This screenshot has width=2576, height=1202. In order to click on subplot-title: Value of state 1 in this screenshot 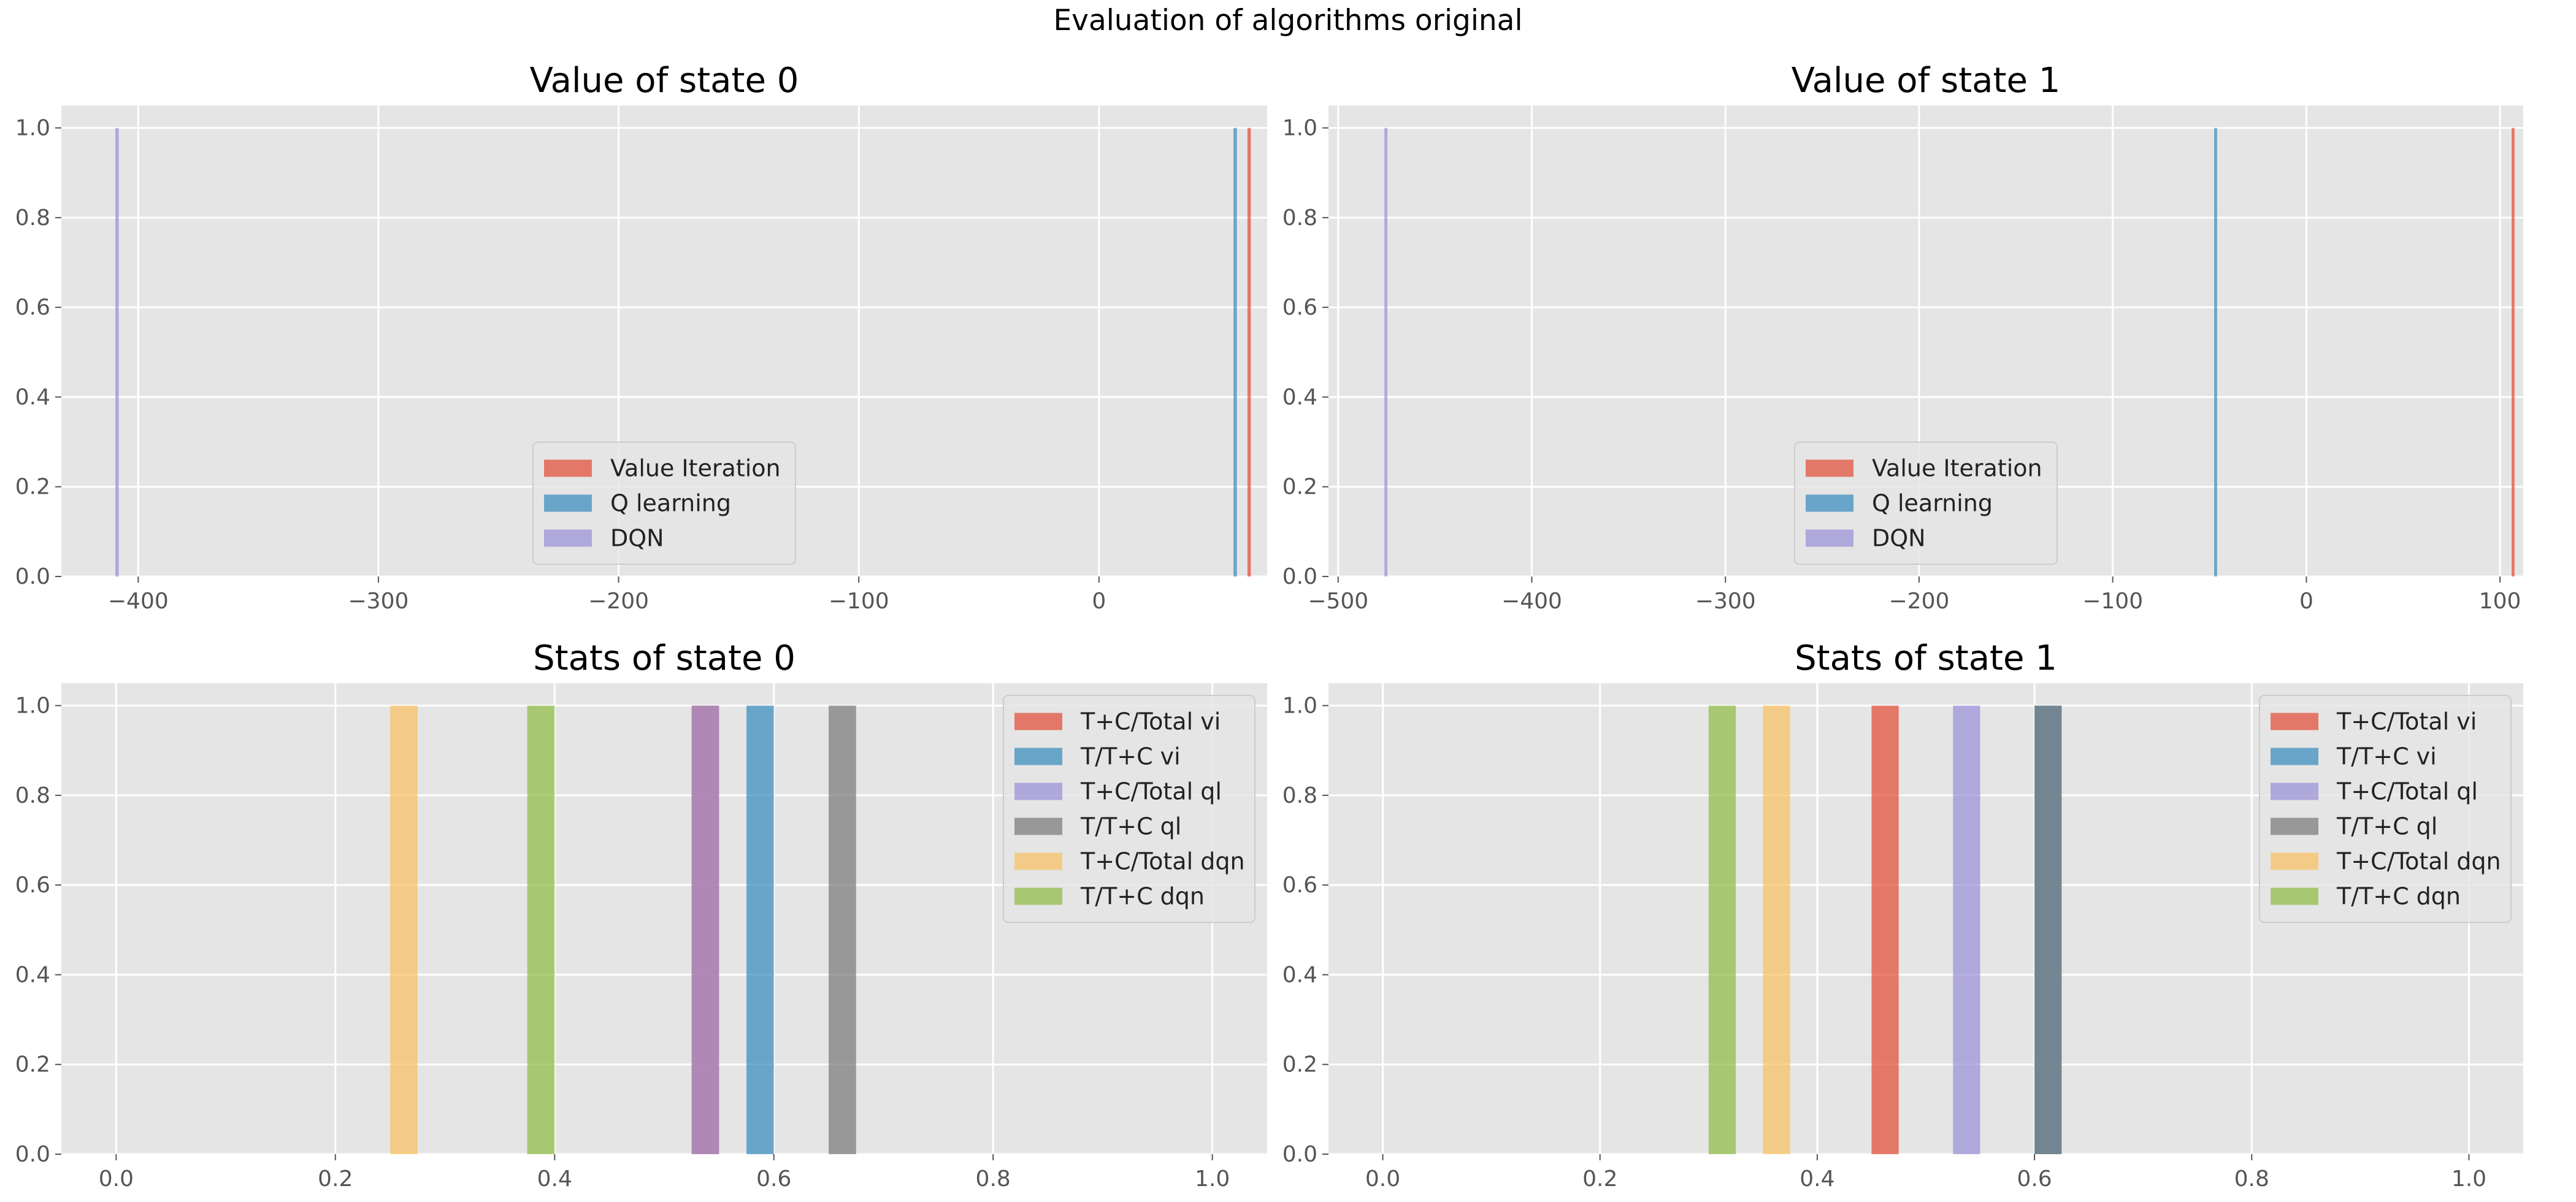, I will do `click(1926, 81)`.